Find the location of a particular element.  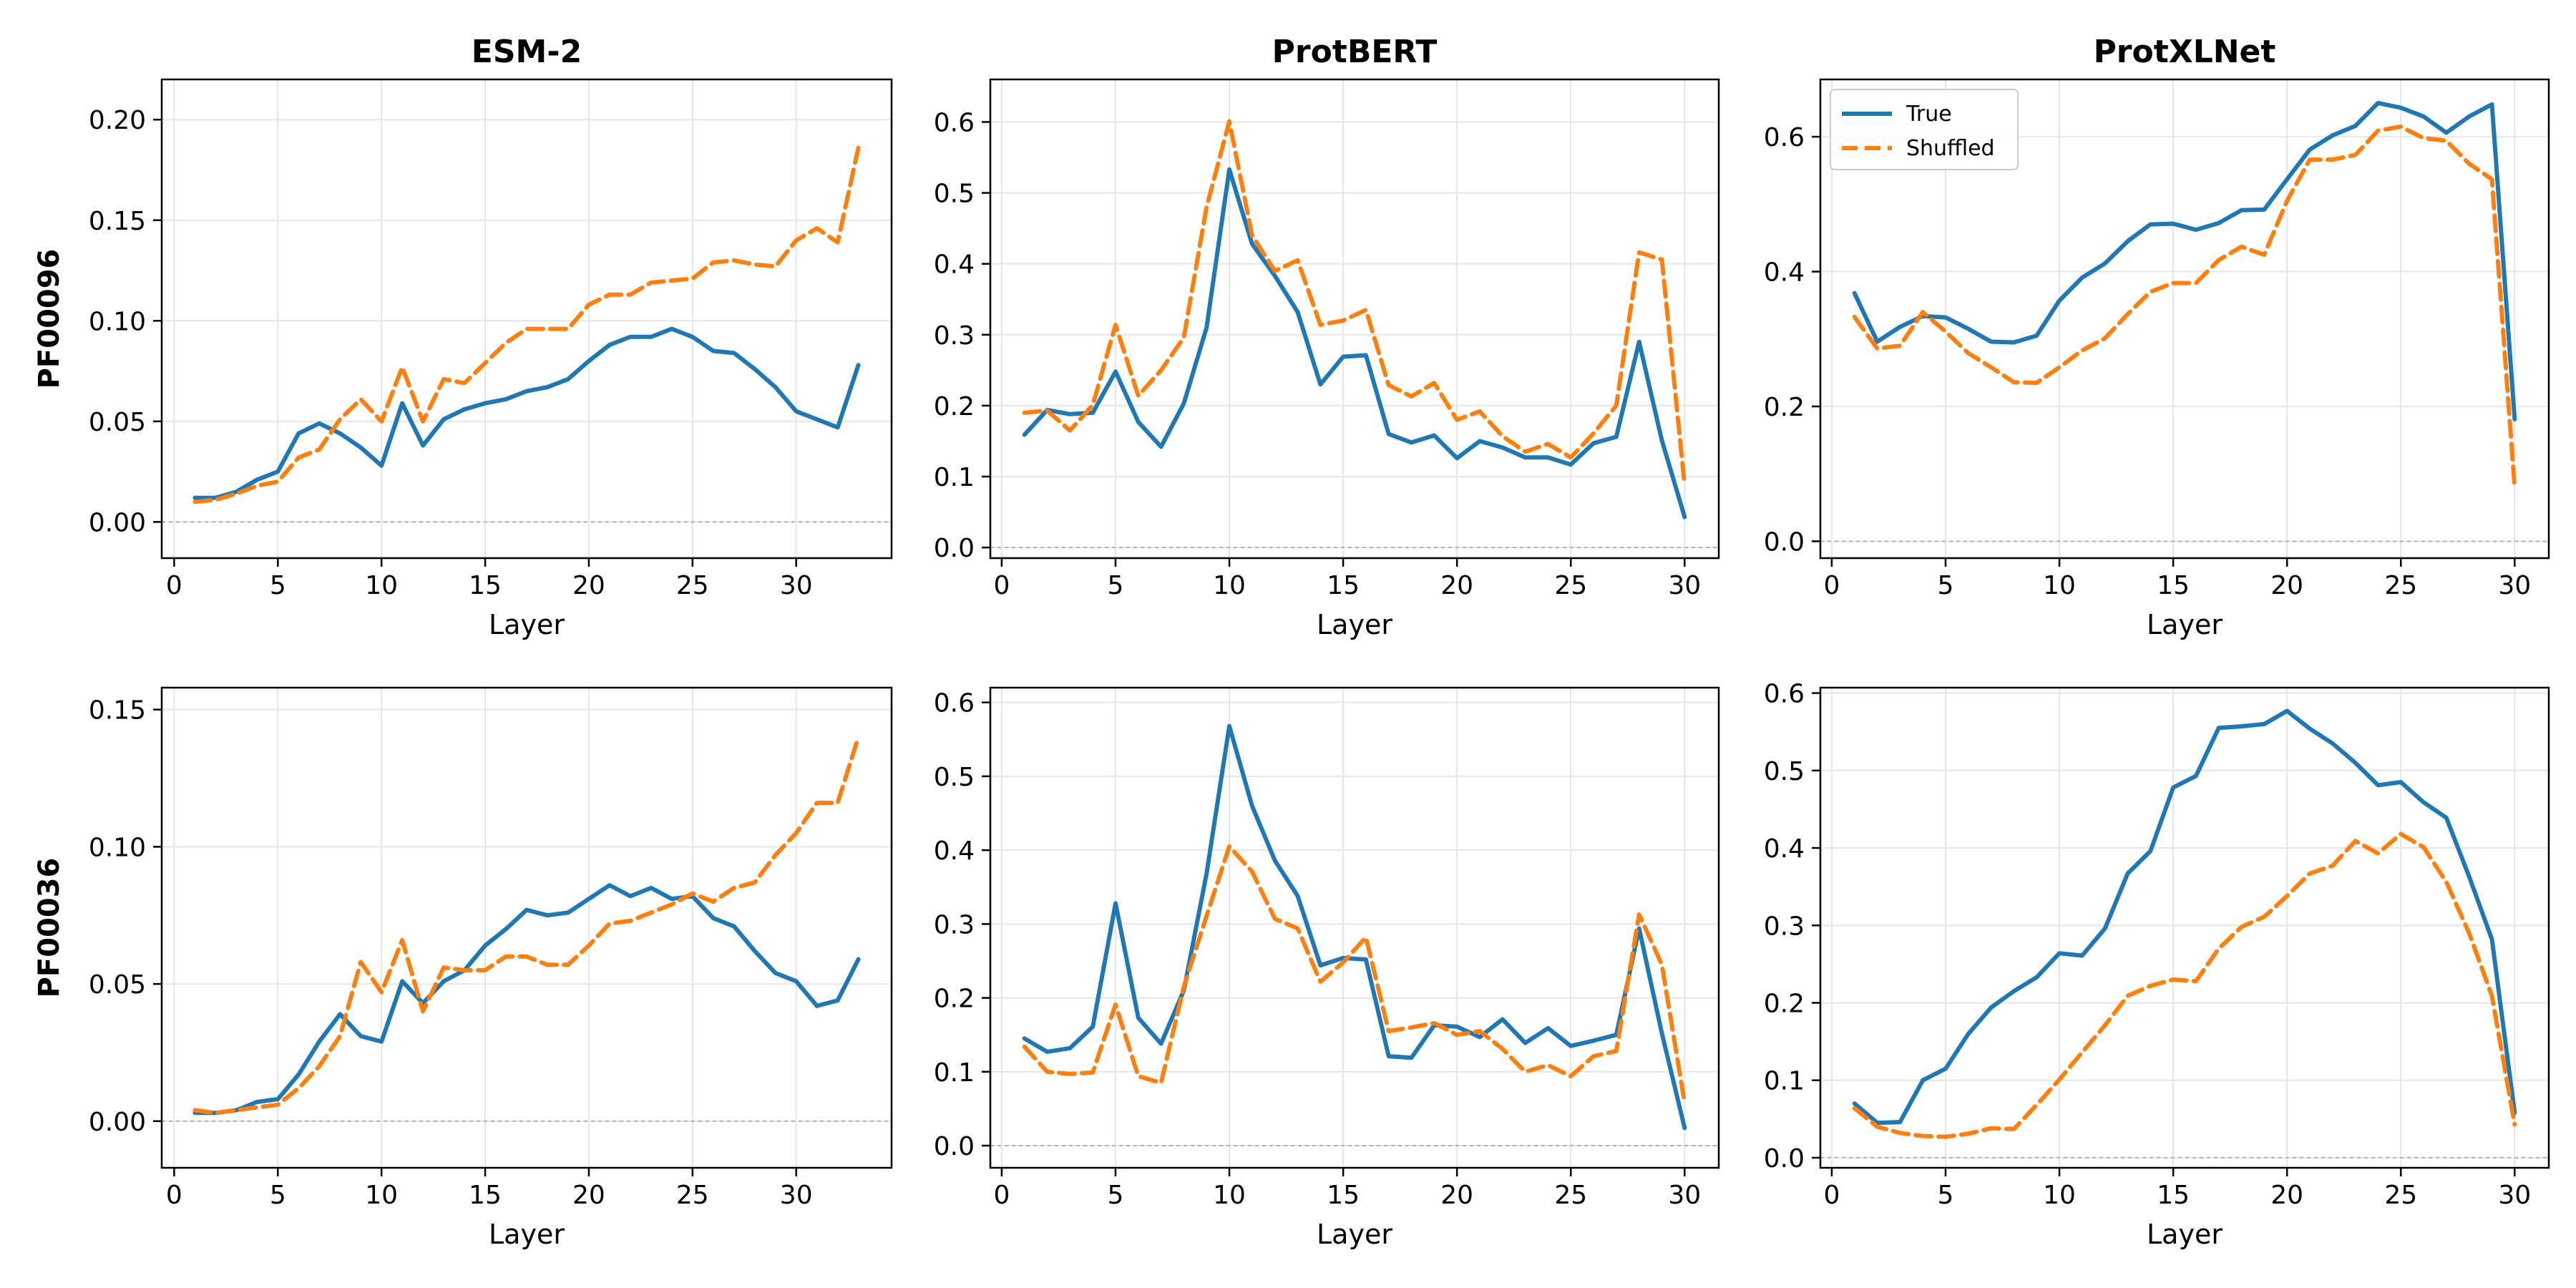

row-label: PF00036 is located at coordinates (49, 928).